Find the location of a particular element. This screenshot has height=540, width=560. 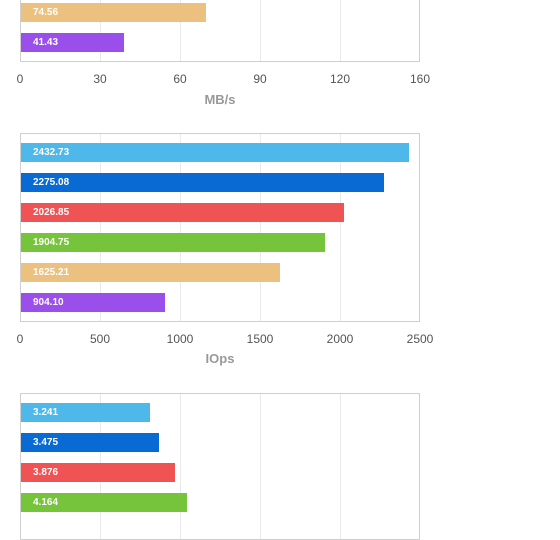

bar-value-label: 3.475 is located at coordinates (46, 442).